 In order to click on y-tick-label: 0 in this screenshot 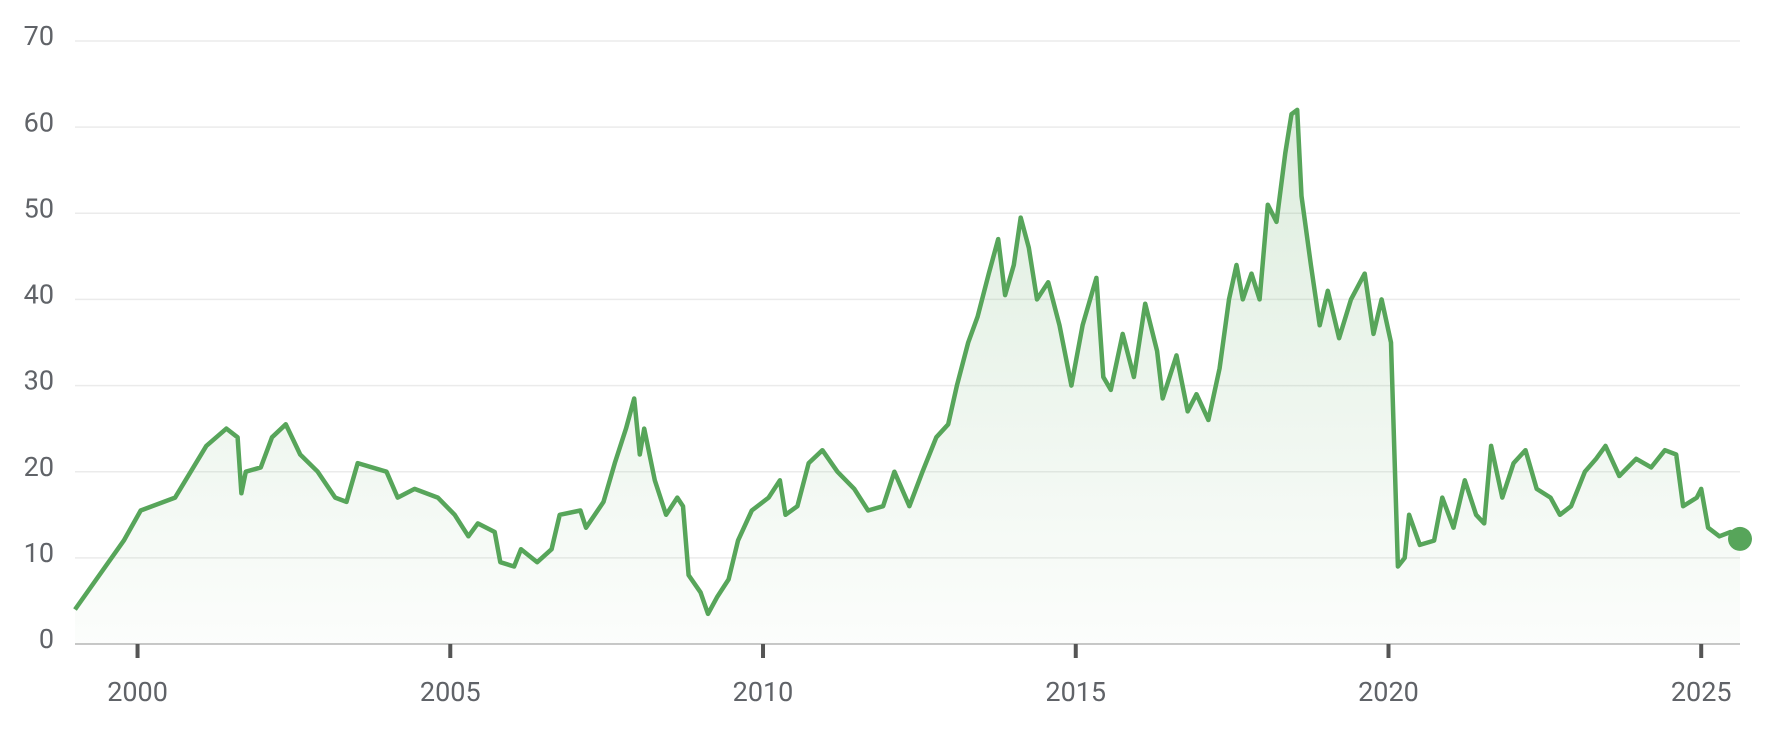, I will do `click(46, 639)`.